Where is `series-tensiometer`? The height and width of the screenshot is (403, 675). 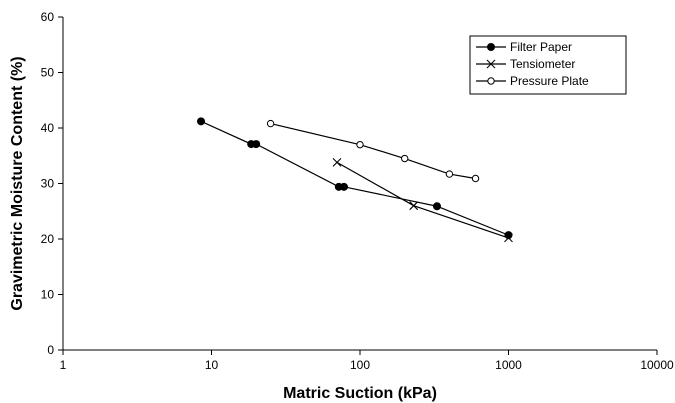
series-tensiometer is located at coordinates (422, 200).